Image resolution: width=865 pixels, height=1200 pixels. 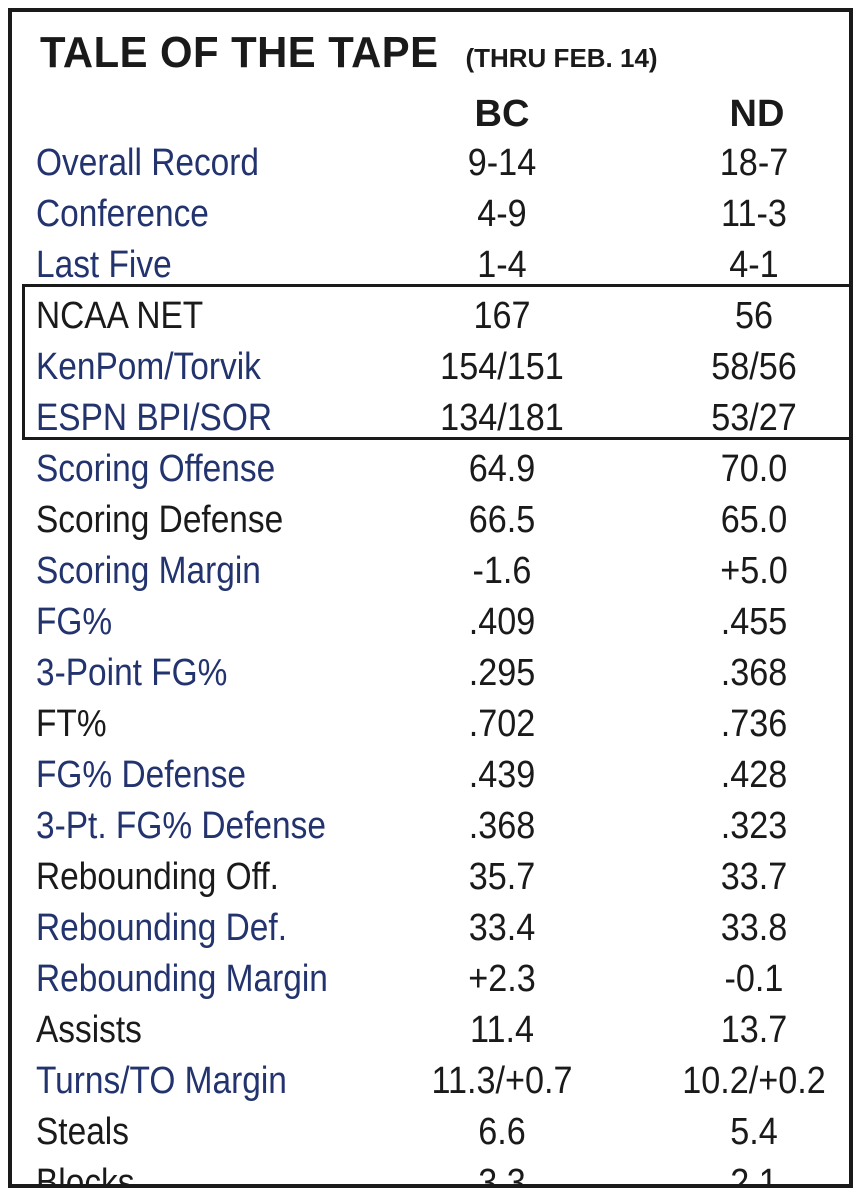 I want to click on stat-label: Scoring Defense, so click(x=160, y=520).